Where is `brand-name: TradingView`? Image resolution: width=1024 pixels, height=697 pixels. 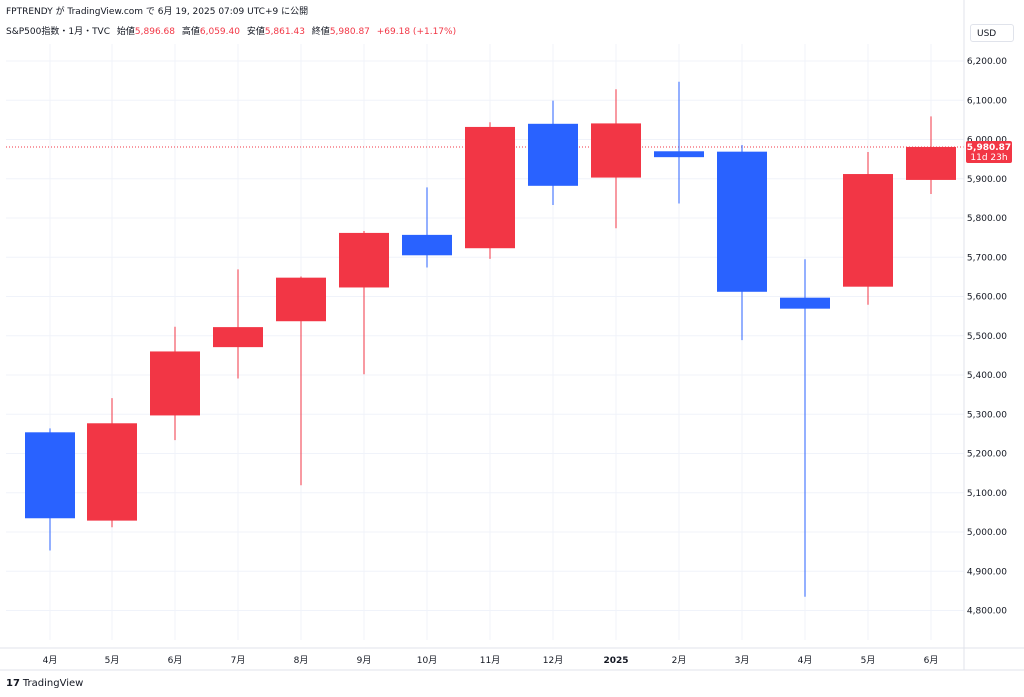
brand-name: TradingView is located at coordinates (53, 683).